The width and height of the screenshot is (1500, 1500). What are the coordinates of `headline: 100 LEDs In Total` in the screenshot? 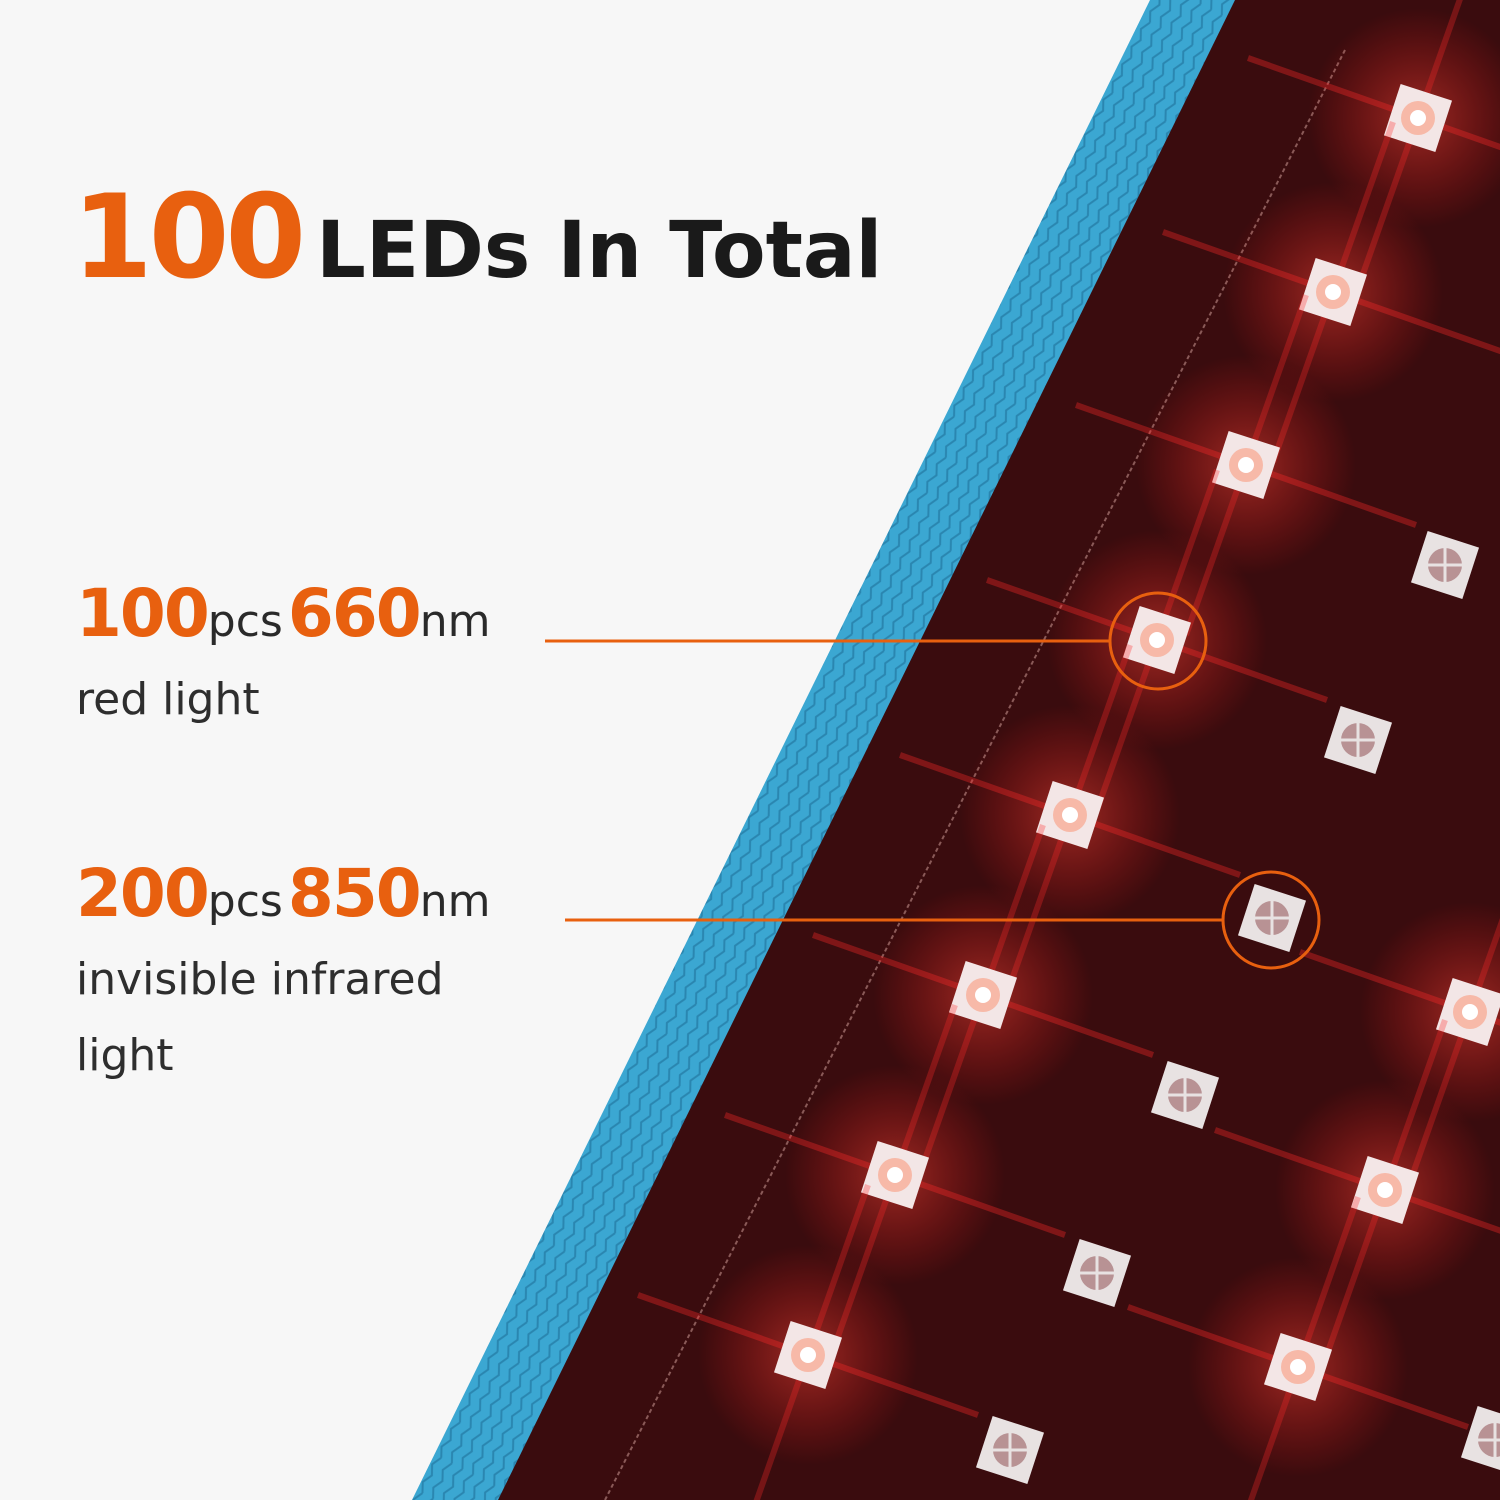 It's located at (477, 237).